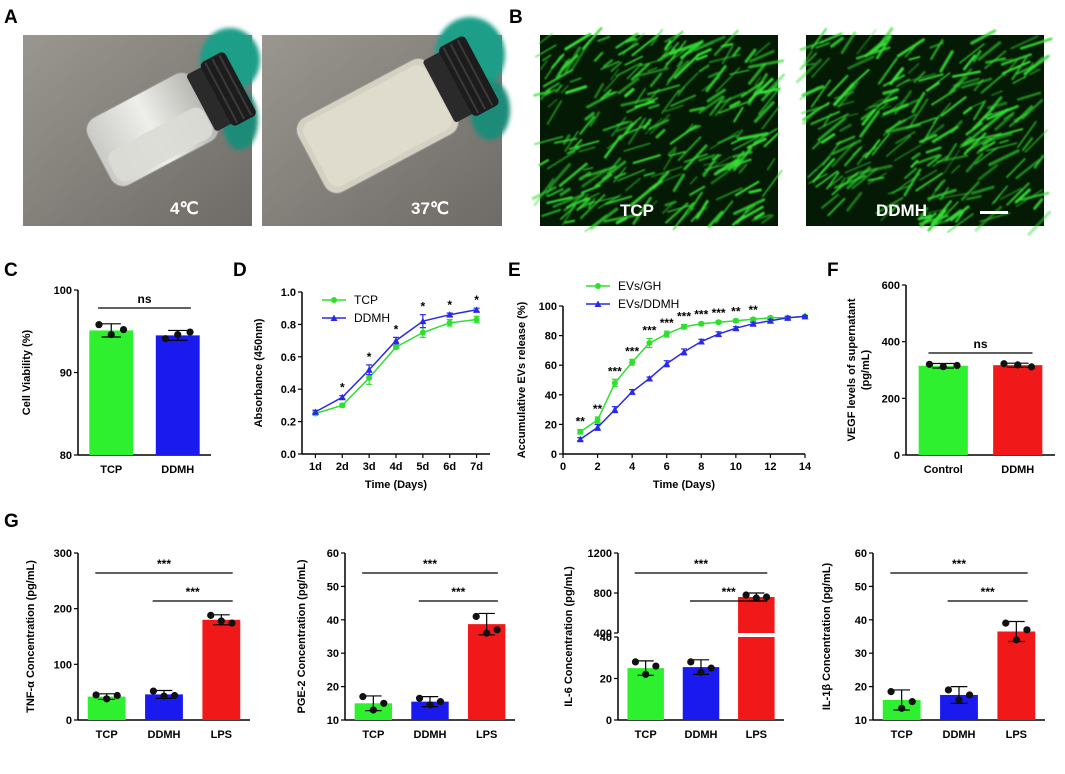 This screenshot has width=1065, height=774. Describe the element at coordinates (27, 372) in the screenshot. I see `y-axis-label: Cell Viability (%)` at that location.